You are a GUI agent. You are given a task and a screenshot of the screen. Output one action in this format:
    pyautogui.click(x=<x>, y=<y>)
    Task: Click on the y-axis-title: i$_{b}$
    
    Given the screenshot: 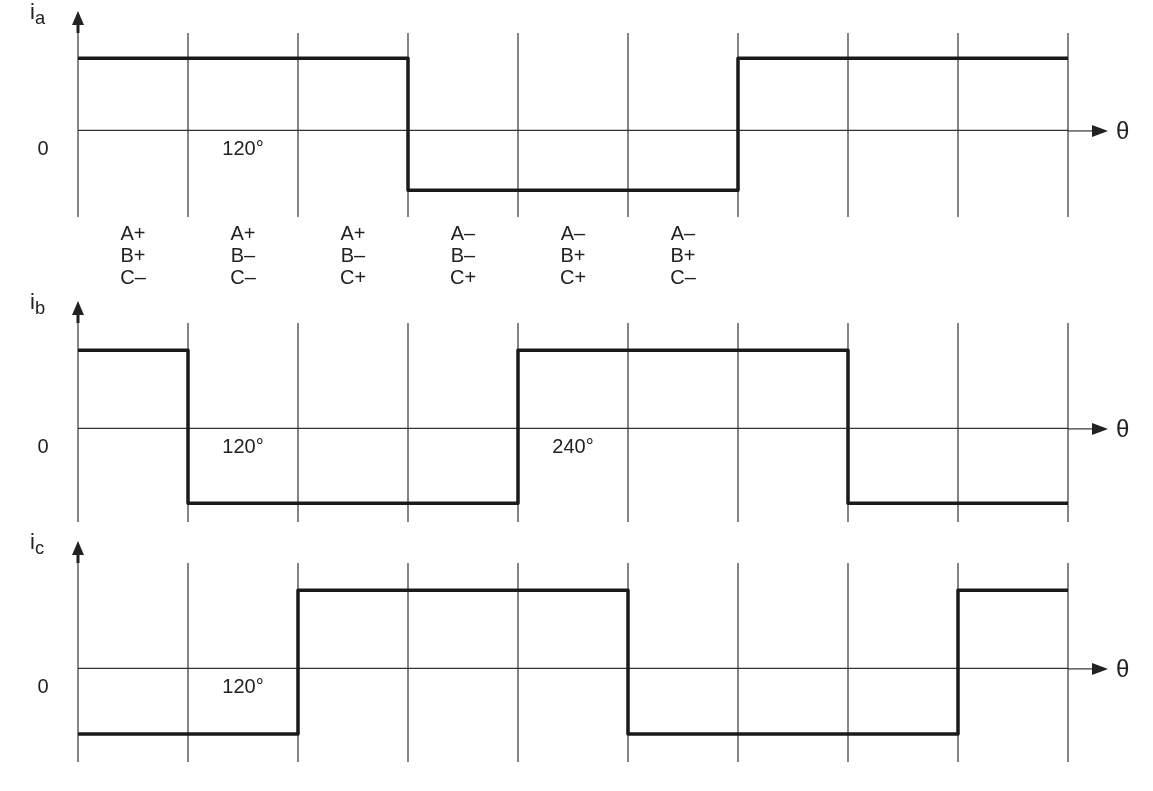 What is the action you would take?
    pyautogui.click(x=38, y=304)
    